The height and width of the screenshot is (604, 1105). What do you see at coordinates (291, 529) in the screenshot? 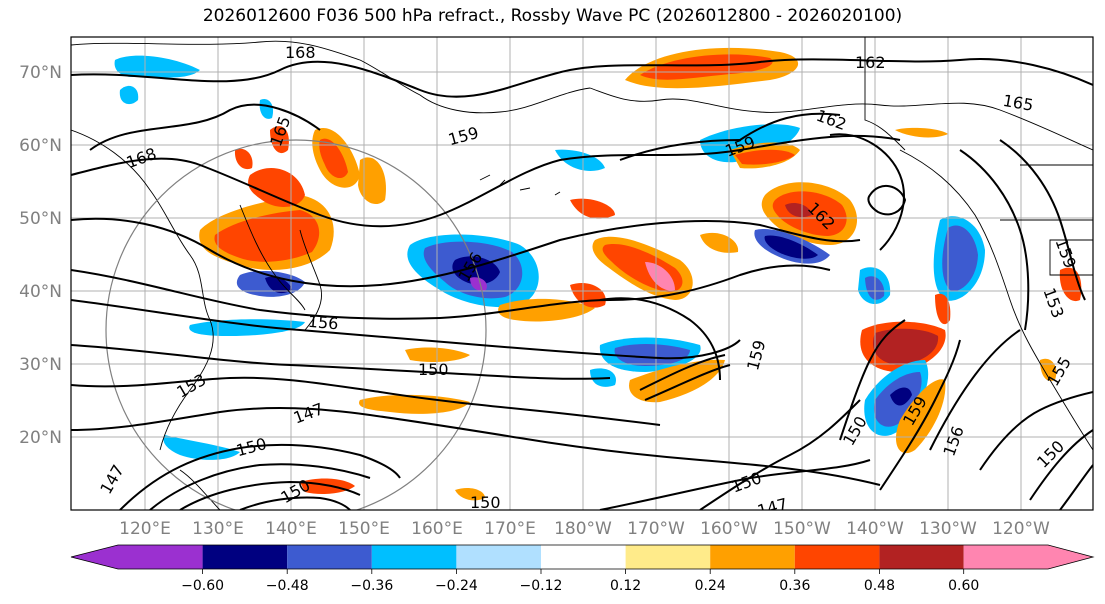
I see `lon-tick-label: 140°E` at bounding box center [291, 529].